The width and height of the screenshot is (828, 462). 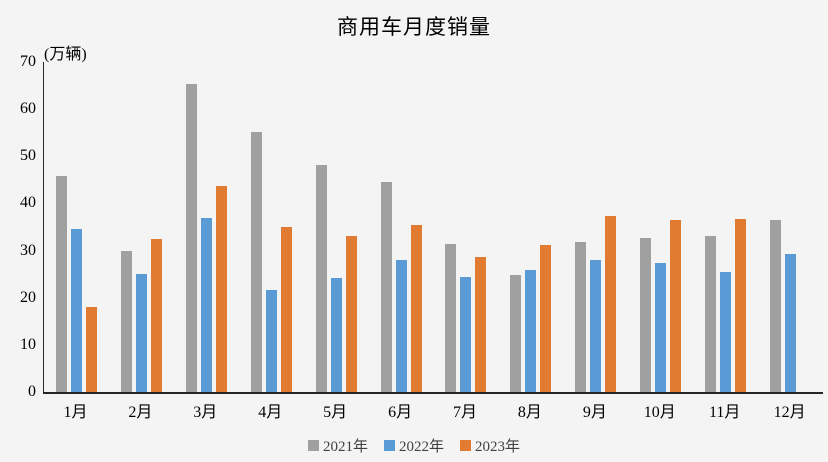 I want to click on bar-group-4月, so click(x=271, y=227).